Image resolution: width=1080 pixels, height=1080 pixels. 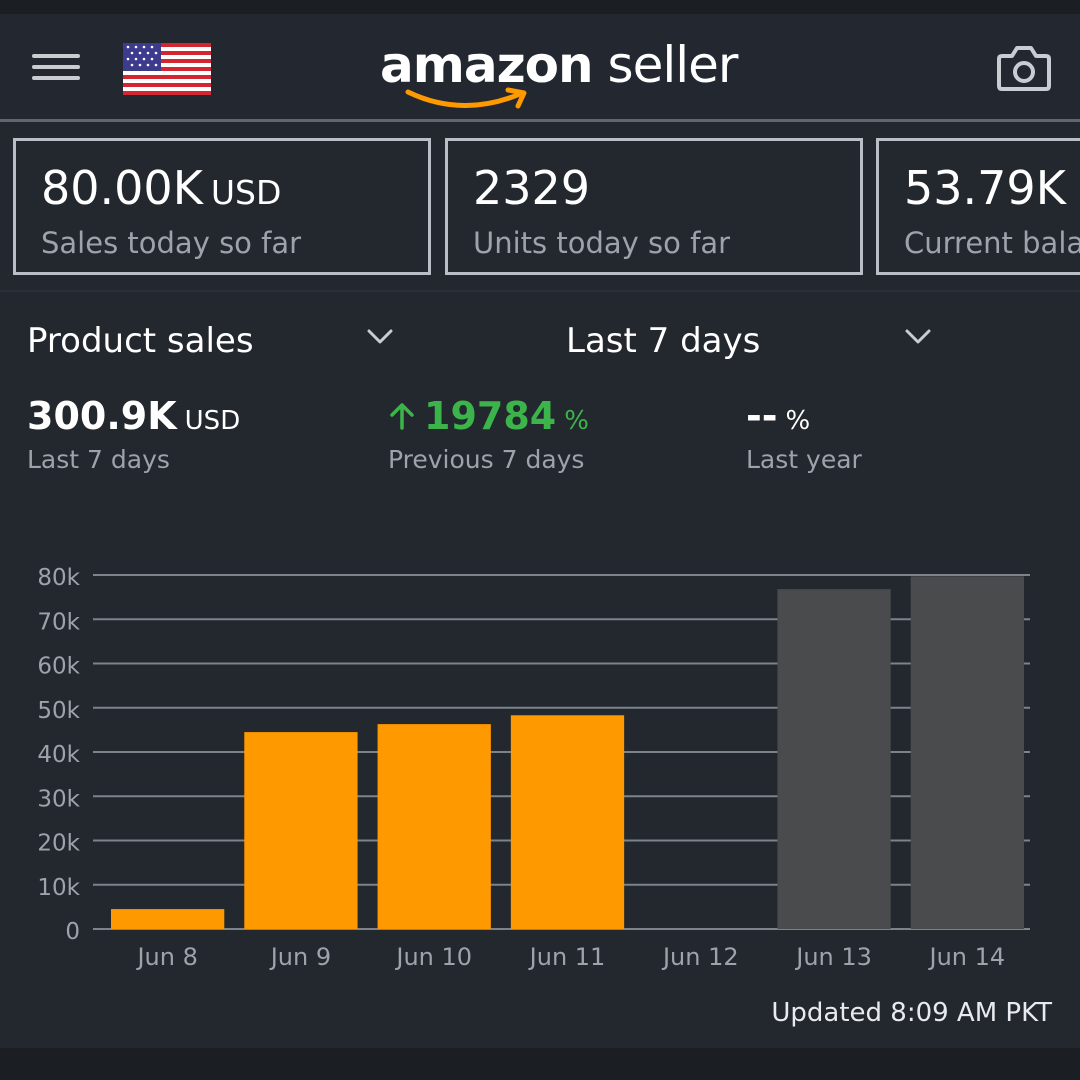 What do you see at coordinates (102, 416) in the screenshot?
I see `stat-total-value: 300.9K` at bounding box center [102, 416].